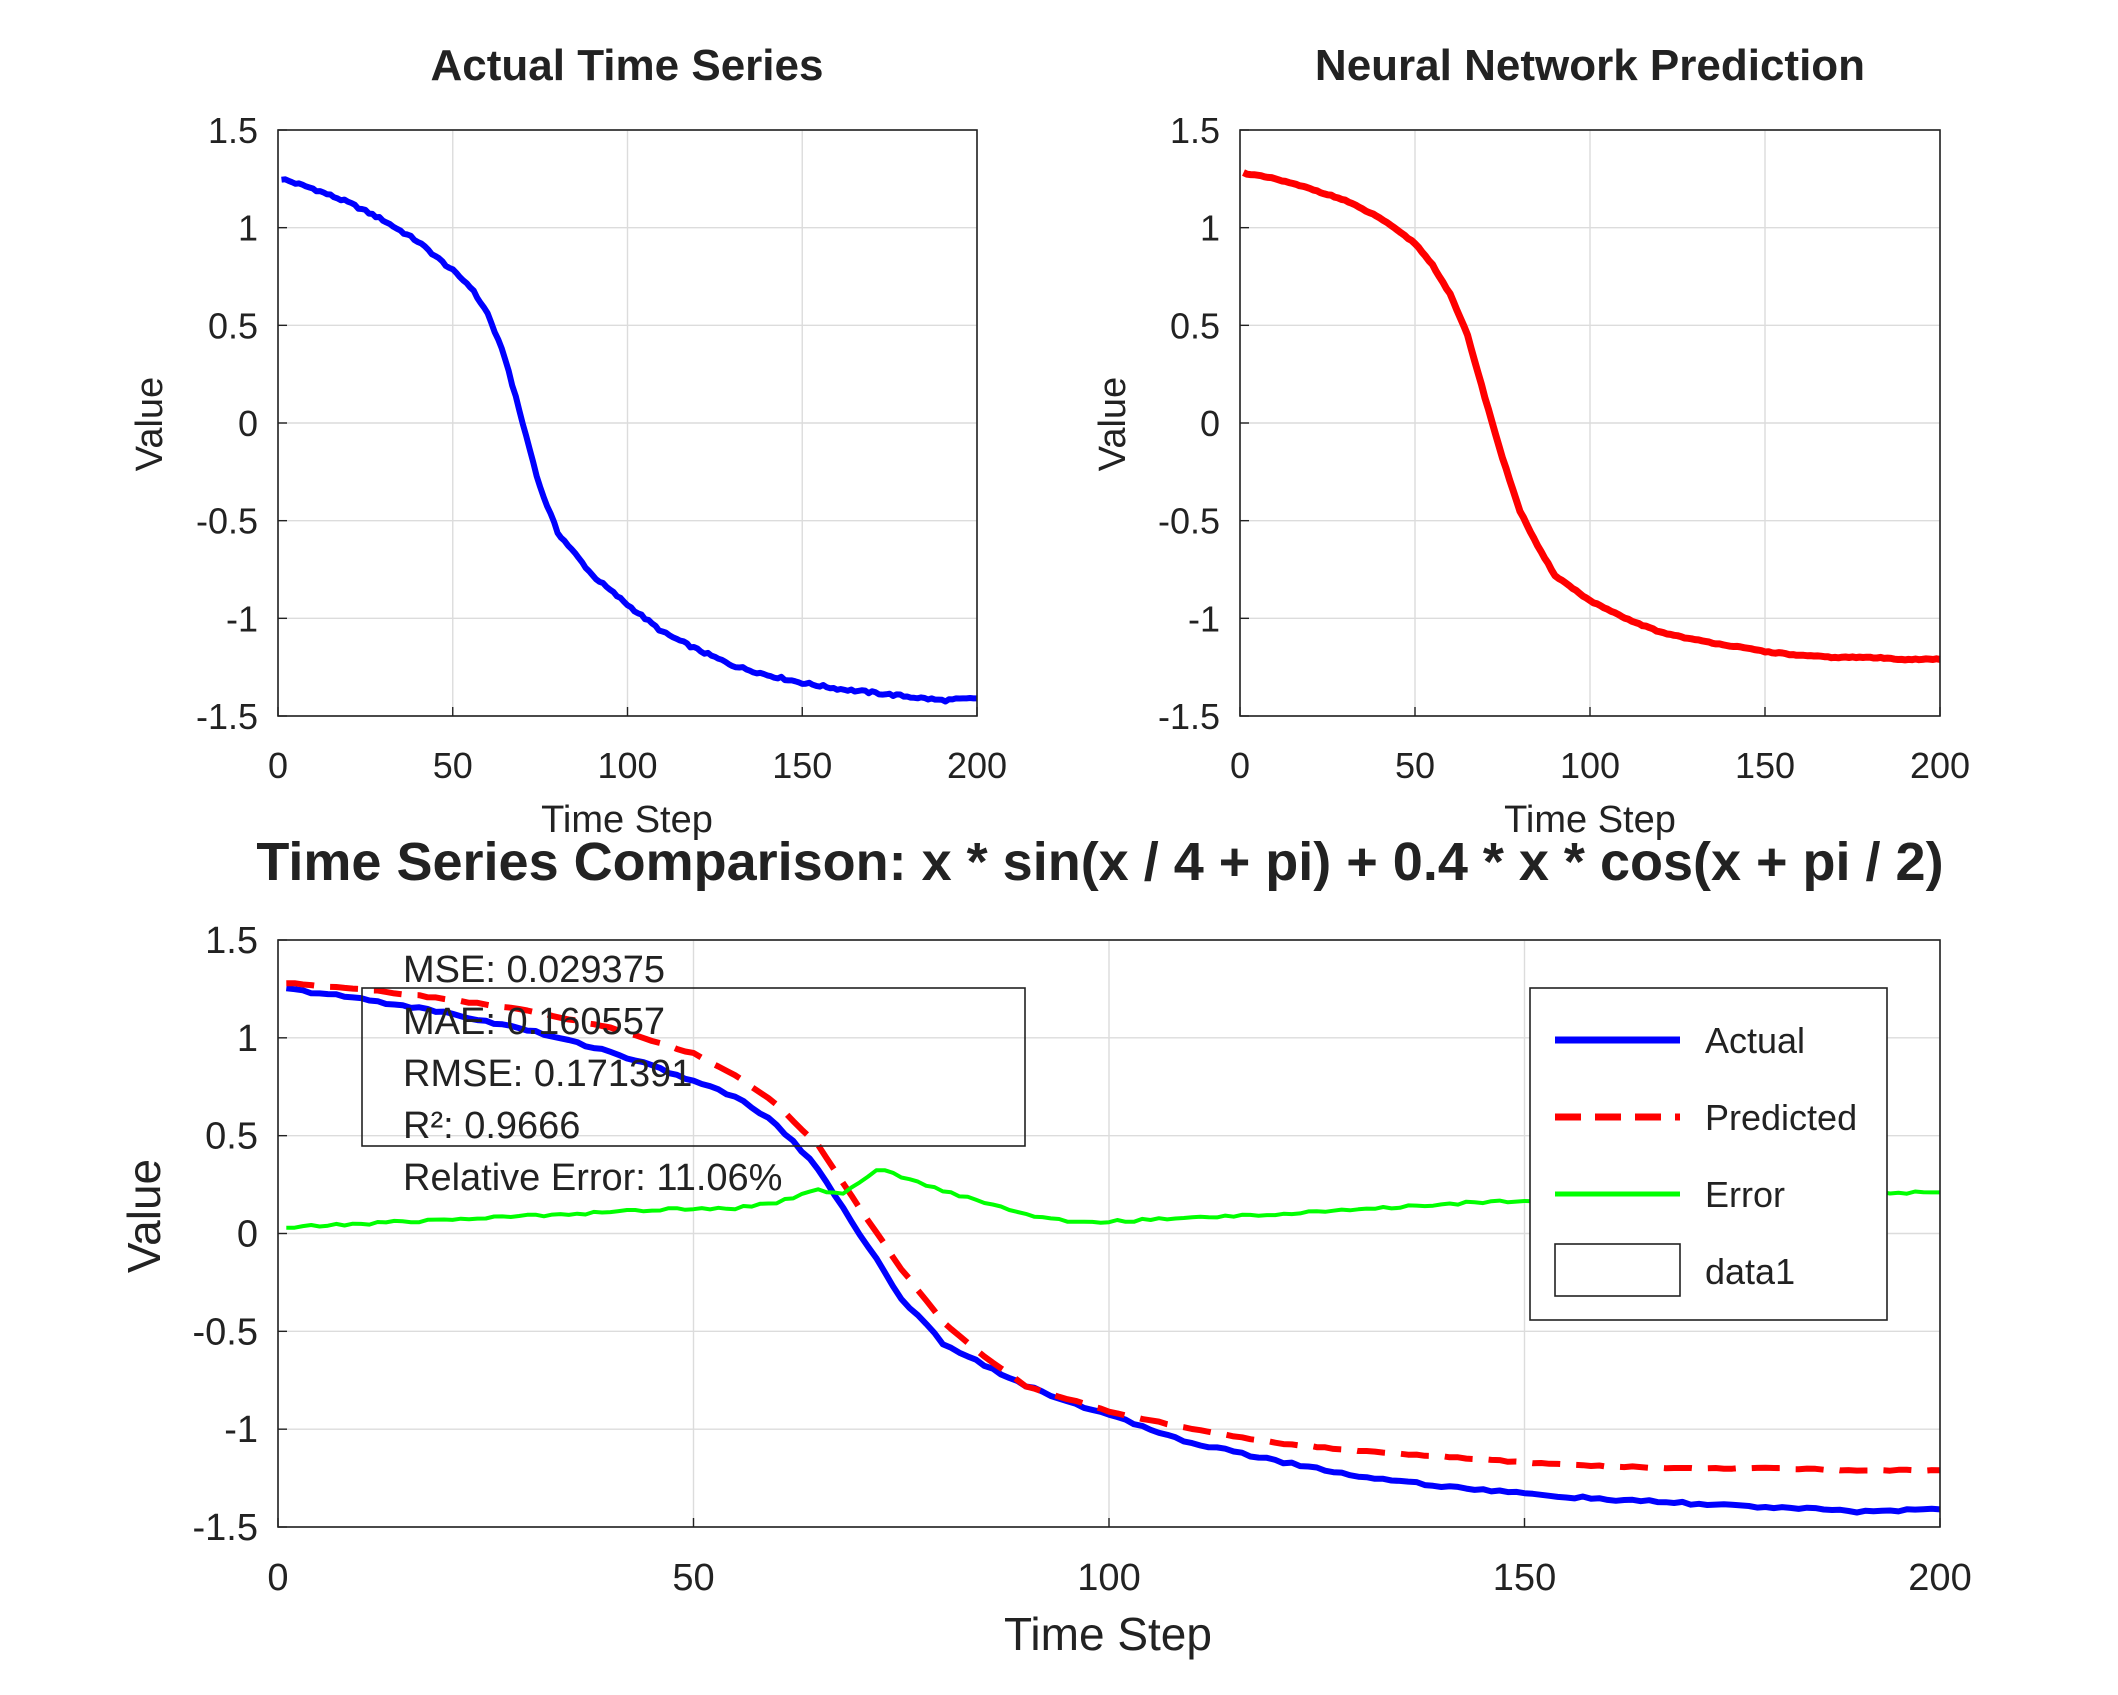  What do you see at coordinates (534, 1022) in the screenshot?
I see `annotation-mae: MAE: 0.160557` at bounding box center [534, 1022].